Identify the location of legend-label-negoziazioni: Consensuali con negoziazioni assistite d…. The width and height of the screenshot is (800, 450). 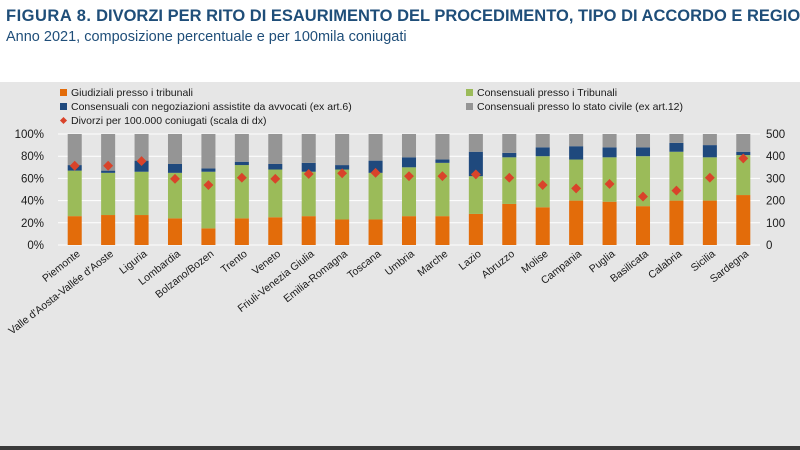
(211, 107).